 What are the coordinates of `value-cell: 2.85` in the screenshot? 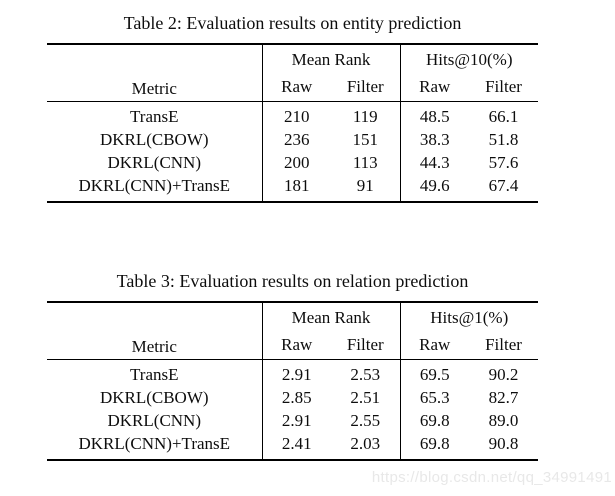 It's located at (296, 397).